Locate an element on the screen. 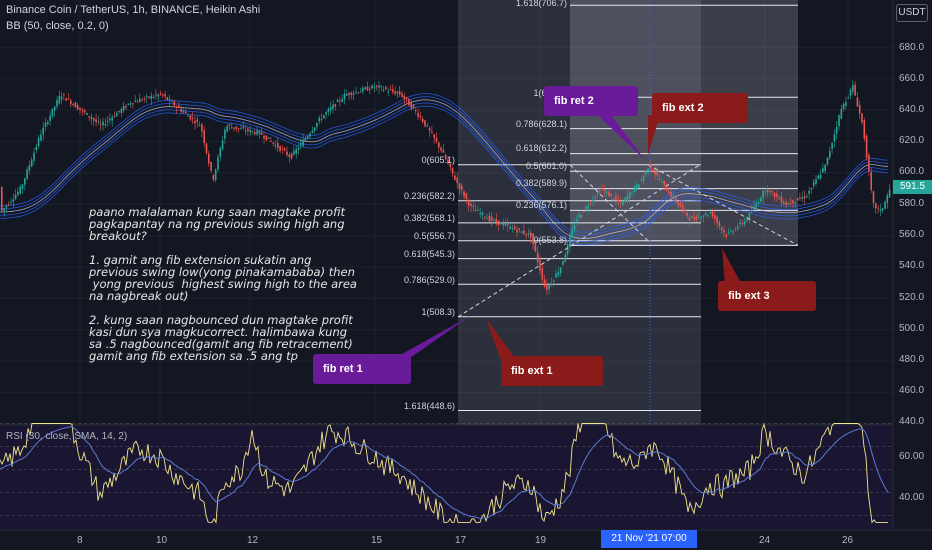  callout-fib-ret-2: fib ret 2 is located at coordinates (591, 101).